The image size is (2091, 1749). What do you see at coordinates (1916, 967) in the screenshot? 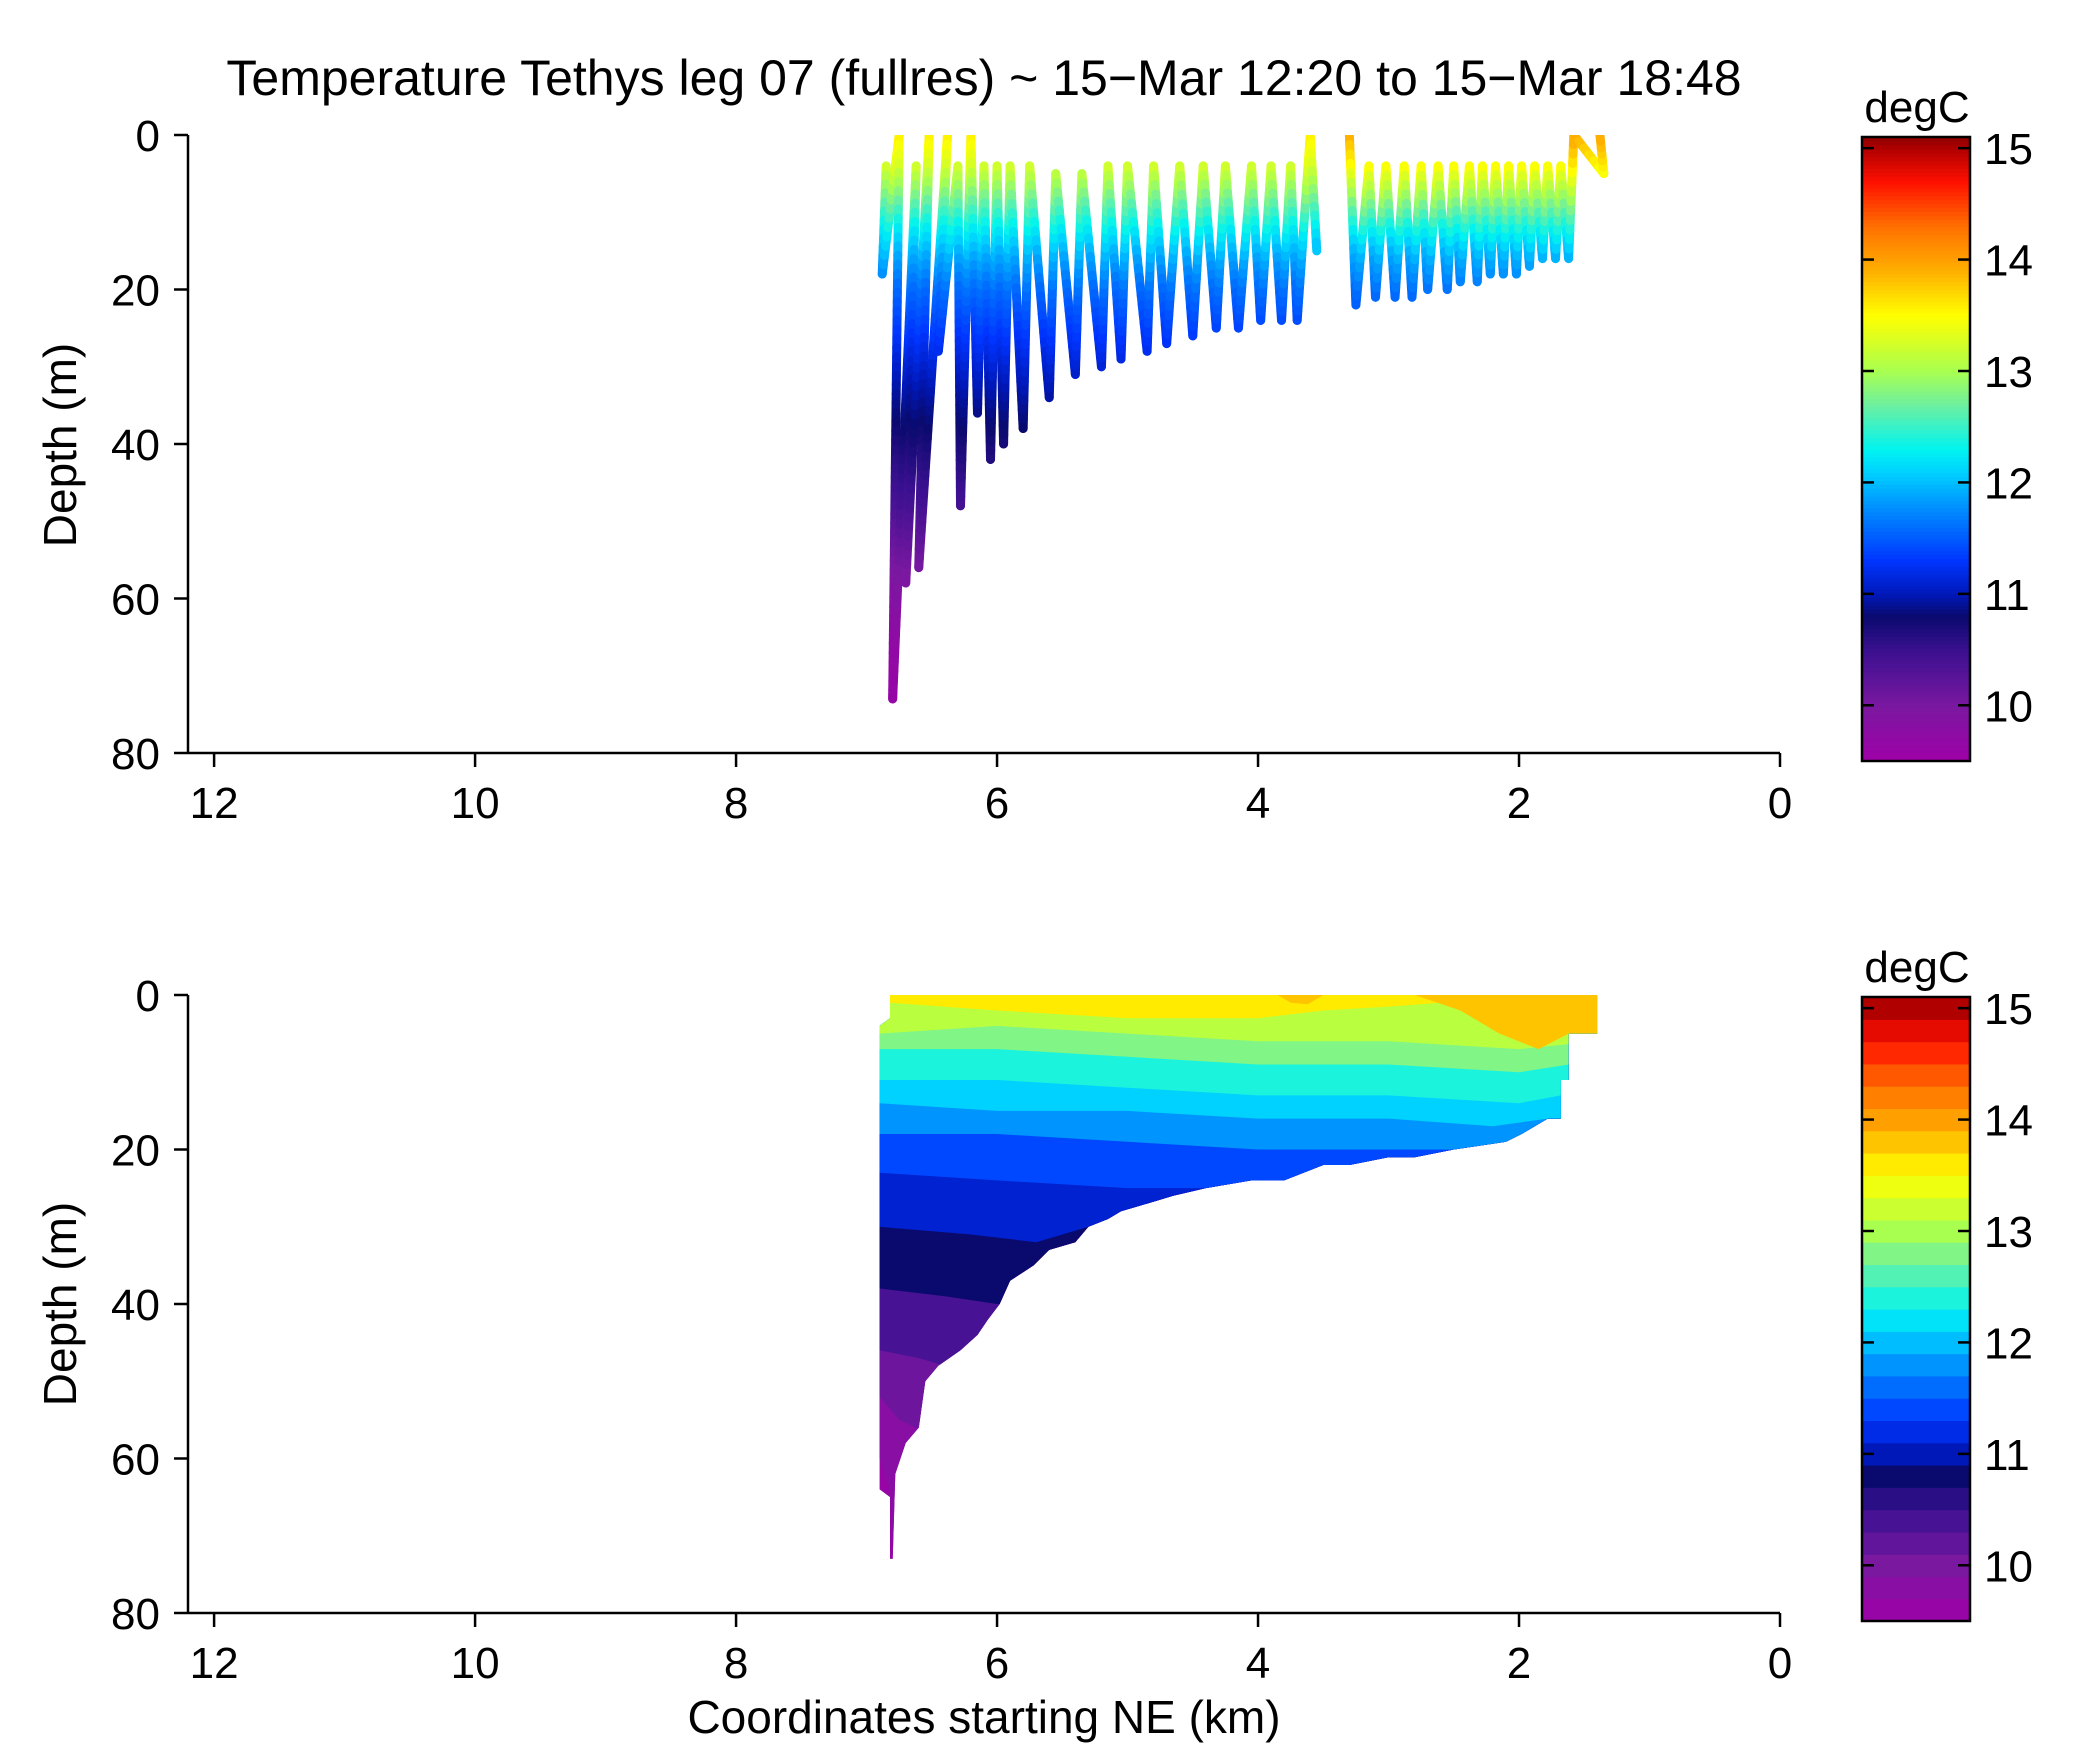
I see `bottom-colorbar-label: degC` at bounding box center [1916, 967].